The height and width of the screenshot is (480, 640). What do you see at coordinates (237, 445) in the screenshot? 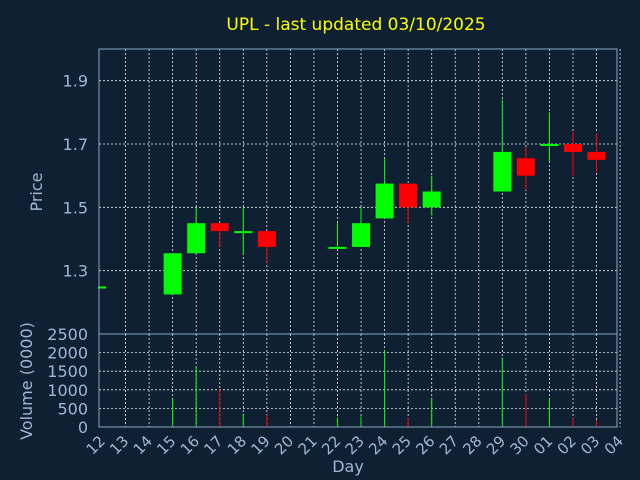
I see `day-tick-label: 18` at bounding box center [237, 445].